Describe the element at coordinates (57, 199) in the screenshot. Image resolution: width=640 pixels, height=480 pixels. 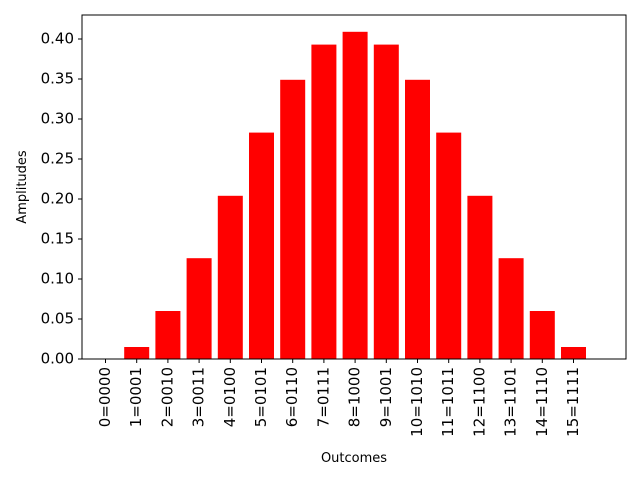
I see `y-tick-label-4: 0.20` at that location.